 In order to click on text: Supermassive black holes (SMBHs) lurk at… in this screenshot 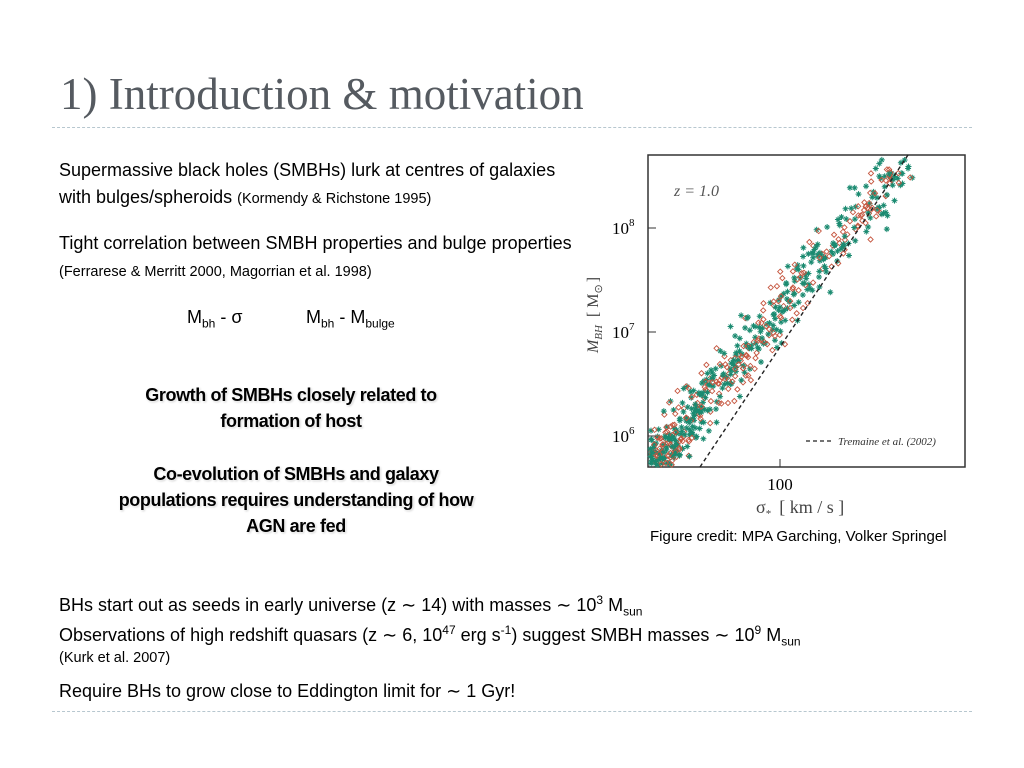, I will do `click(307, 183)`.